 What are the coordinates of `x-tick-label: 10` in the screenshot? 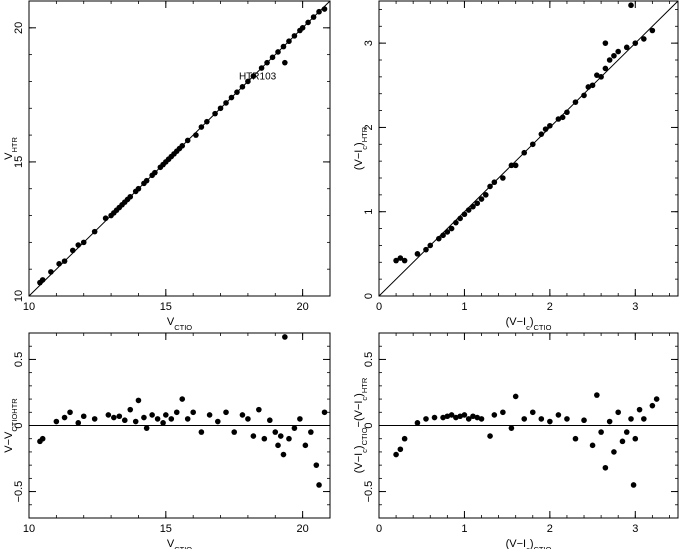 It's located at (29, 529).